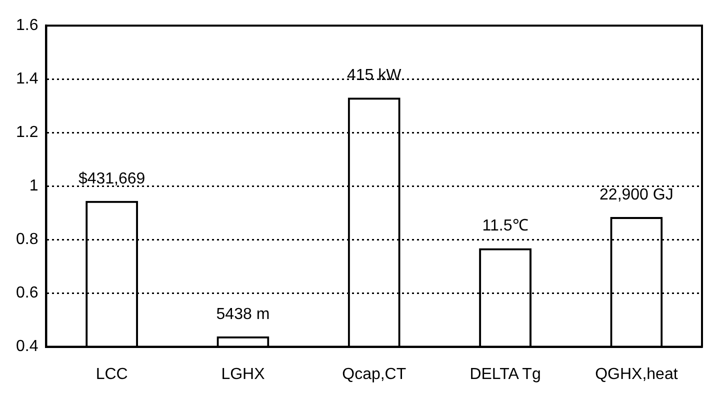  What do you see at coordinates (33, 186) in the screenshot?
I see `y-tick-label: 1` at bounding box center [33, 186].